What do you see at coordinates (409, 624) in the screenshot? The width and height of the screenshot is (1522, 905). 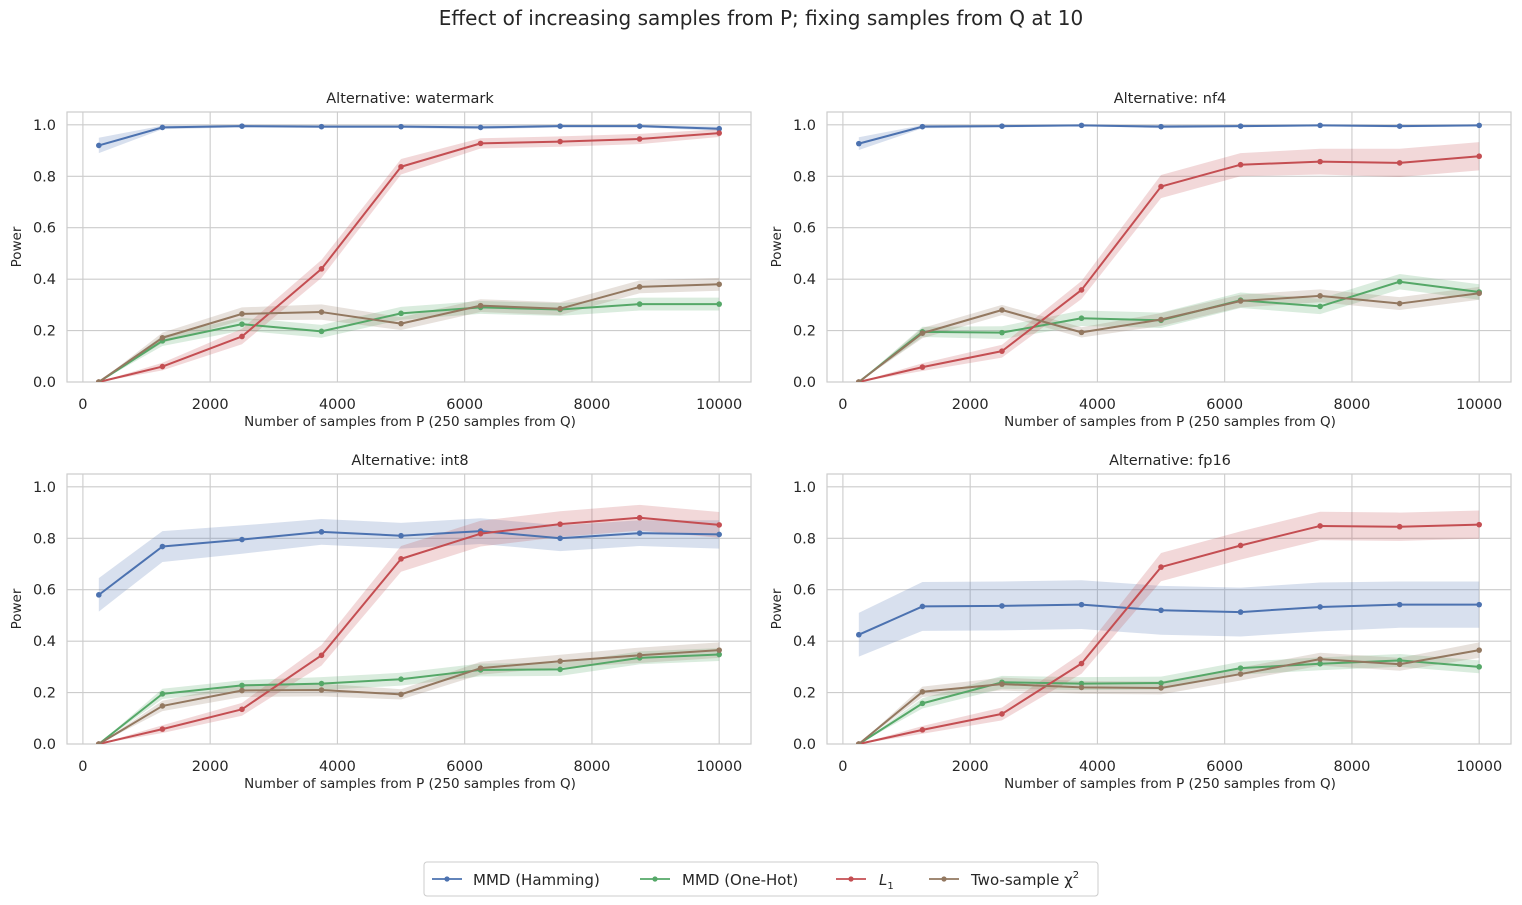 I see `ci-band-l1` at bounding box center [409, 624].